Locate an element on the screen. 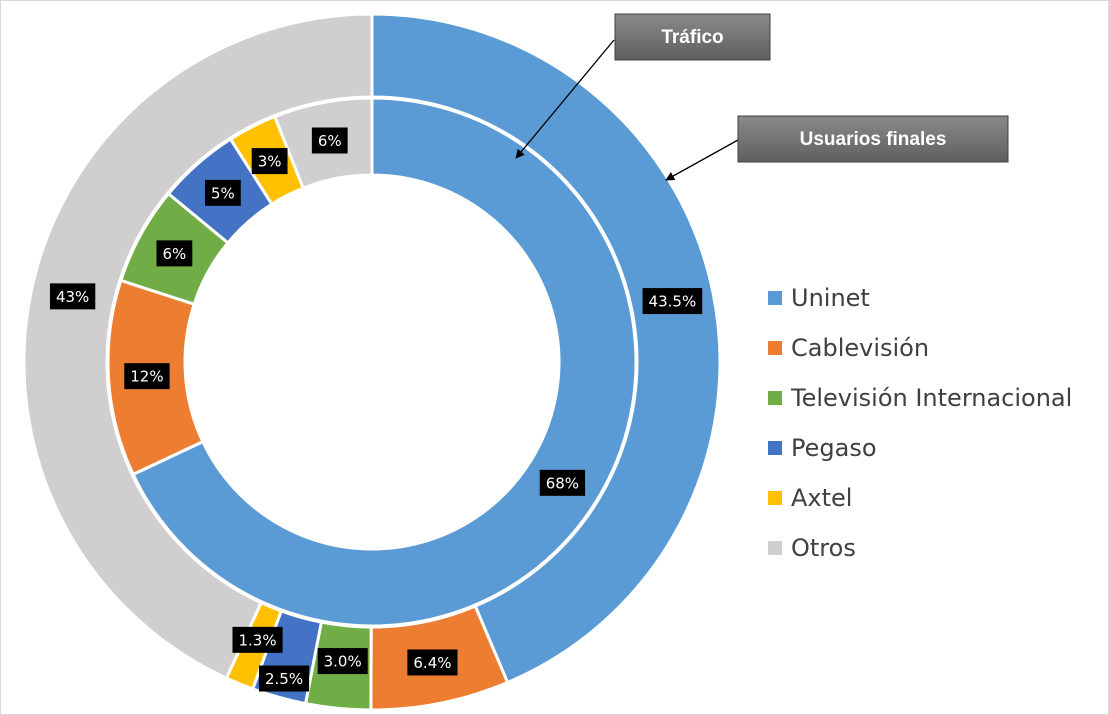 The image size is (1109, 715). data-label-text: 43% is located at coordinates (72, 297).